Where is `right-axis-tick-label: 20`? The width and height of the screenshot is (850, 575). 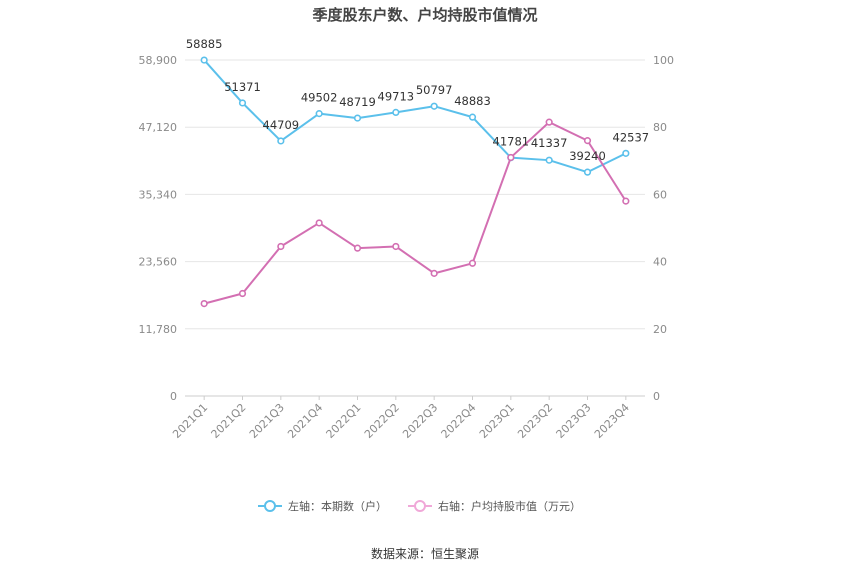
right-axis-tick-label: 20 is located at coordinates (660, 329).